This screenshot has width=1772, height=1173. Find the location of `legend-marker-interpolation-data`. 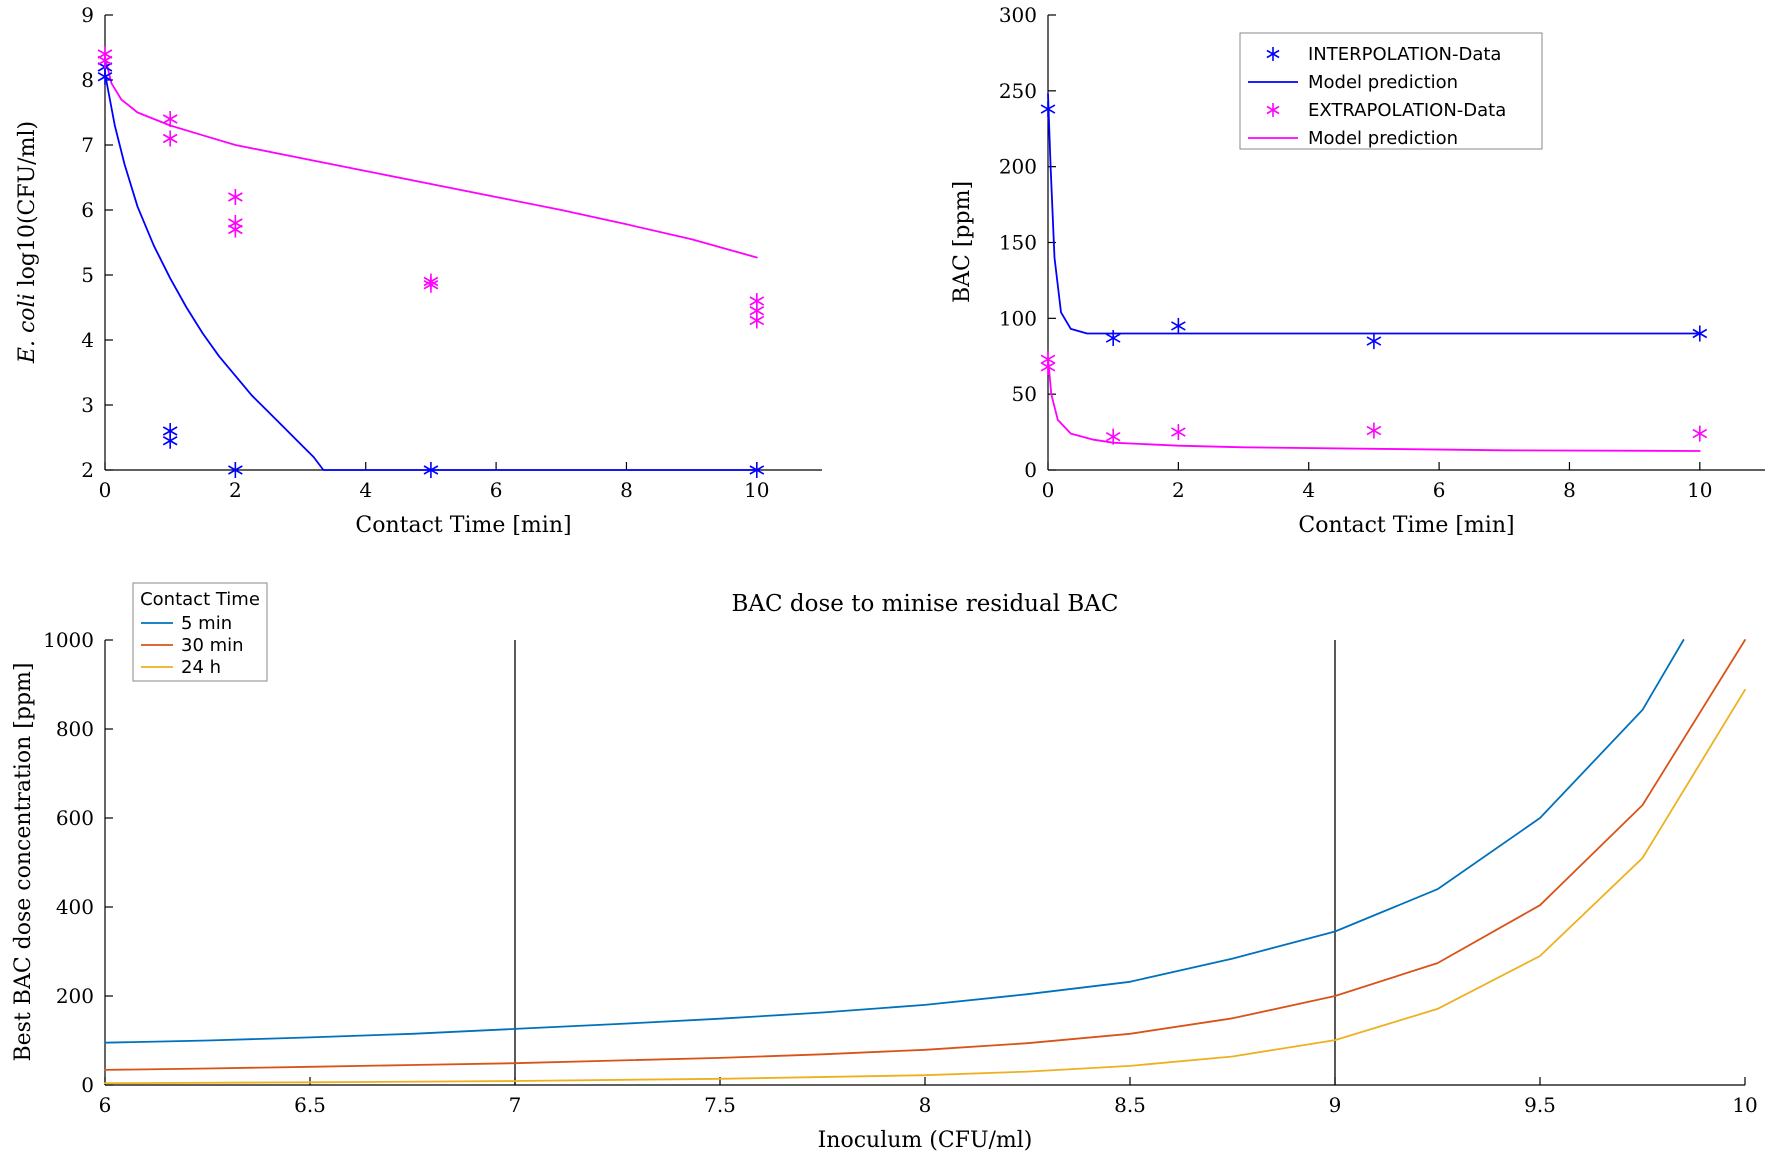

legend-marker-interpolation-data is located at coordinates (1273, 54).